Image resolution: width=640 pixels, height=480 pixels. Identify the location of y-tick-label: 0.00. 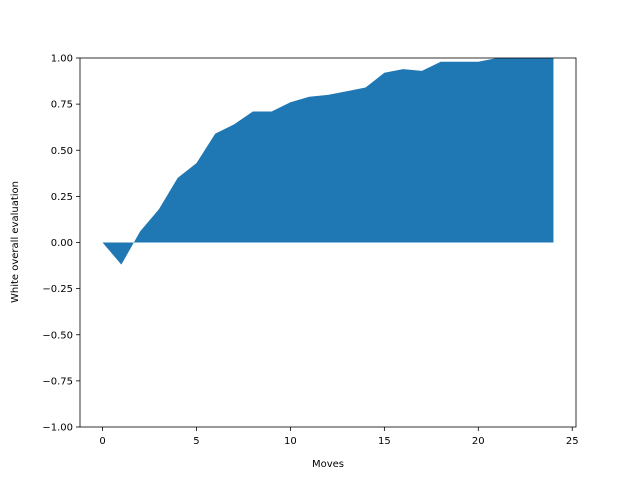
(62, 243).